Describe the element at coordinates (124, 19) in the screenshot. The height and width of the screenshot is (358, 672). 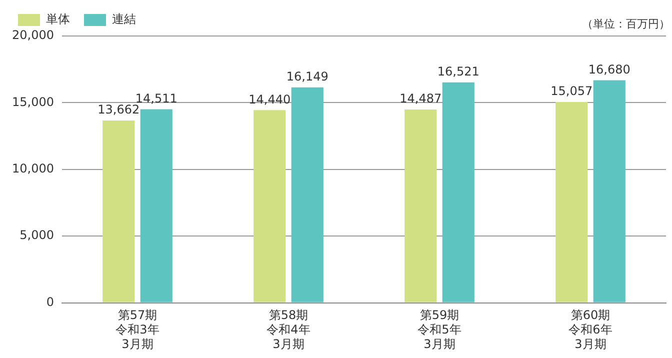
I see `legend-label: 連結` at that location.